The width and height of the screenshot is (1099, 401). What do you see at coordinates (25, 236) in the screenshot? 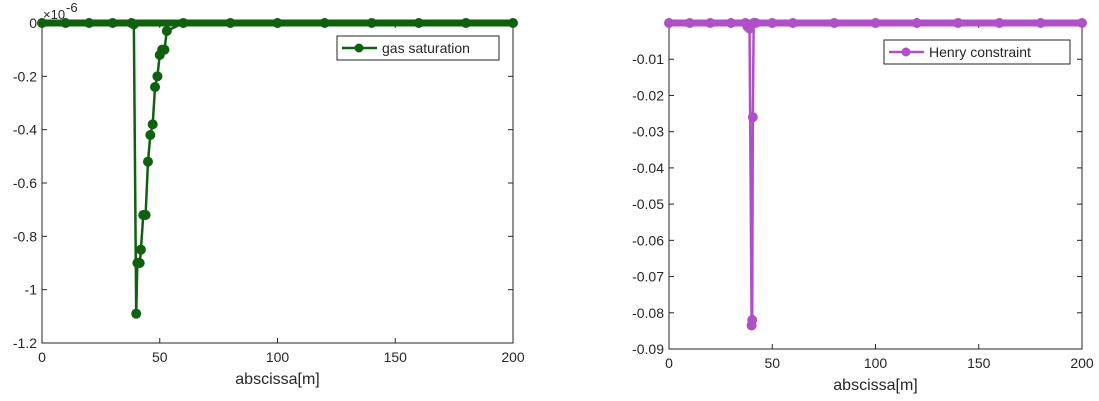
I see `y-tick-label: -0.8` at bounding box center [25, 236].